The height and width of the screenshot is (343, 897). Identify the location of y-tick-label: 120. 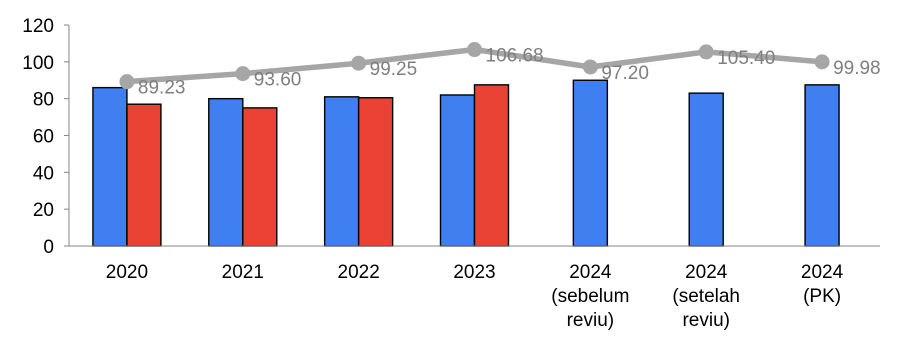
(38, 26).